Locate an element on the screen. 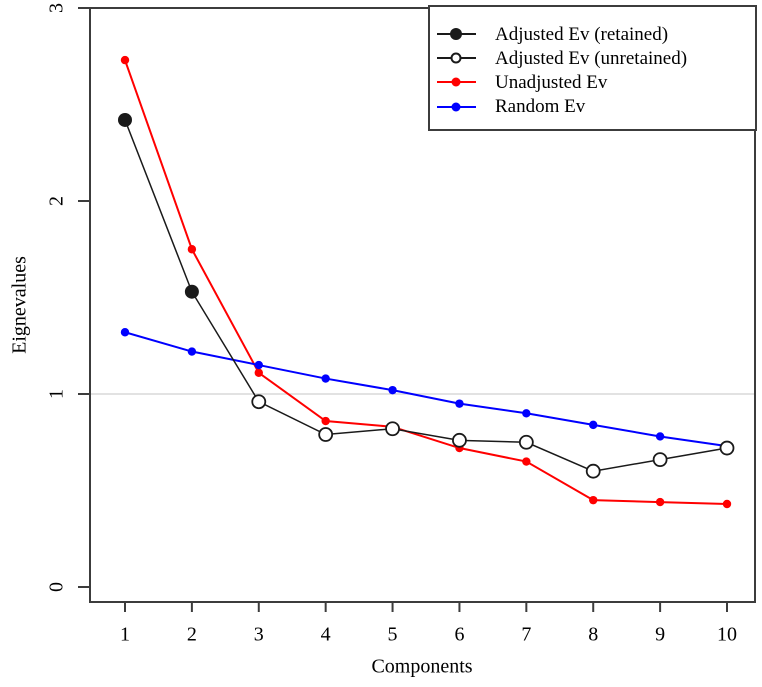 The width and height of the screenshot is (762, 687). x-tick-label: 3 is located at coordinates (259, 635).